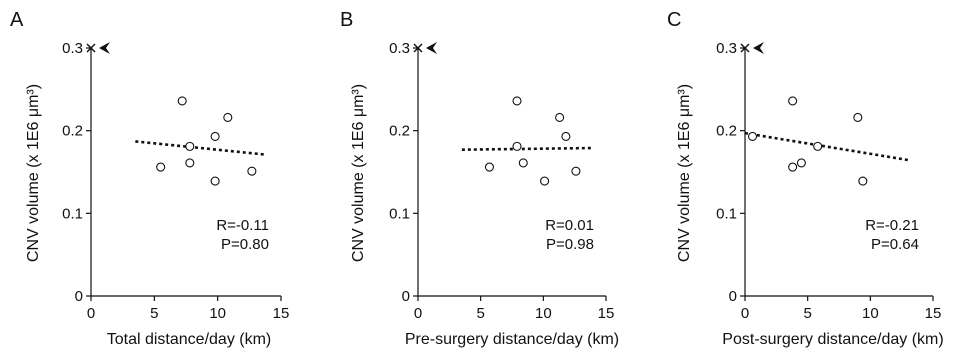  Describe the element at coordinates (674, 20) in the screenshot. I see `panel-letter: C` at that location.